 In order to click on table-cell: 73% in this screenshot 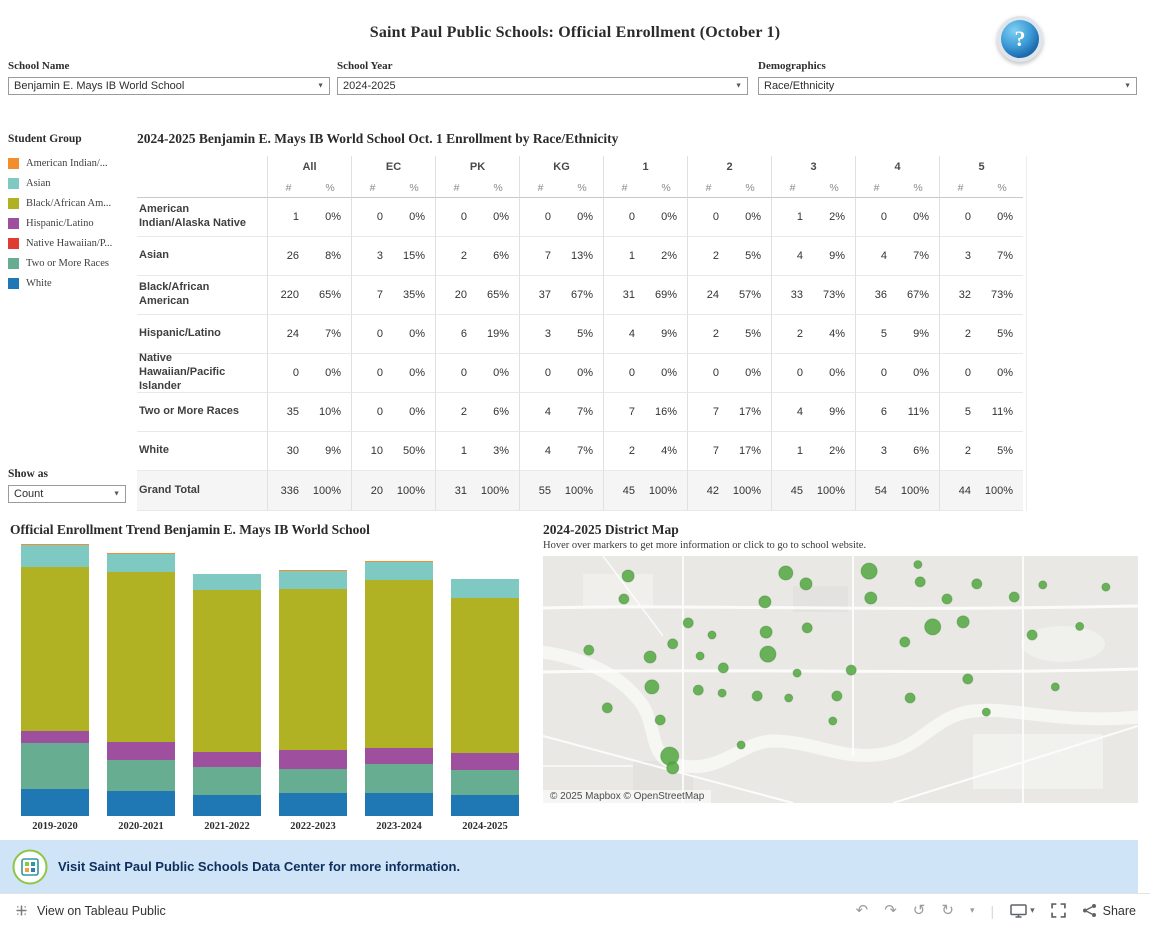, I will do `click(834, 295)`.